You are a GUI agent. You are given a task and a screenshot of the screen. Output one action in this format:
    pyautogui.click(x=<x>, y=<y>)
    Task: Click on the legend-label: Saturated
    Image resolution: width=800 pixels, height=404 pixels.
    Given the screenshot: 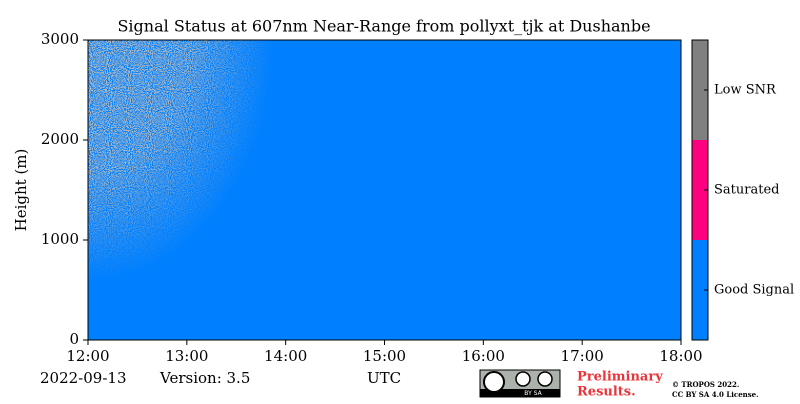 What is the action you would take?
    pyautogui.click(x=746, y=190)
    